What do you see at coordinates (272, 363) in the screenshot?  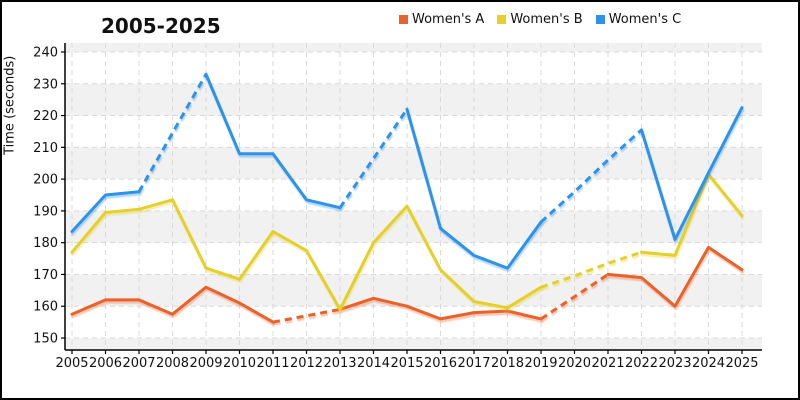 I see `x-tick-label: 2011` at bounding box center [272, 363].